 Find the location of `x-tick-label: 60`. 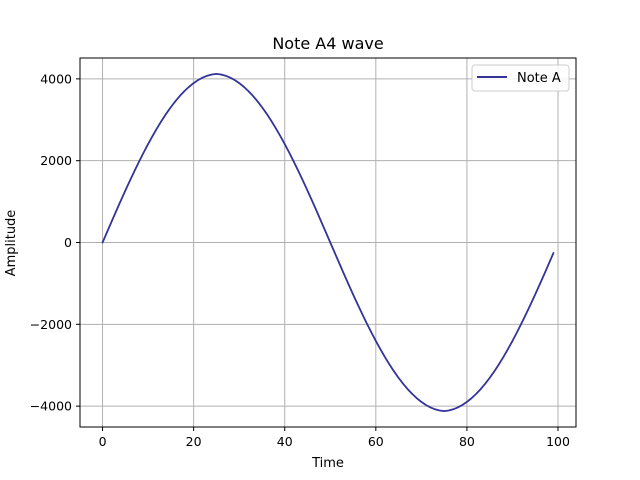

x-tick-label: 60 is located at coordinates (376, 441).